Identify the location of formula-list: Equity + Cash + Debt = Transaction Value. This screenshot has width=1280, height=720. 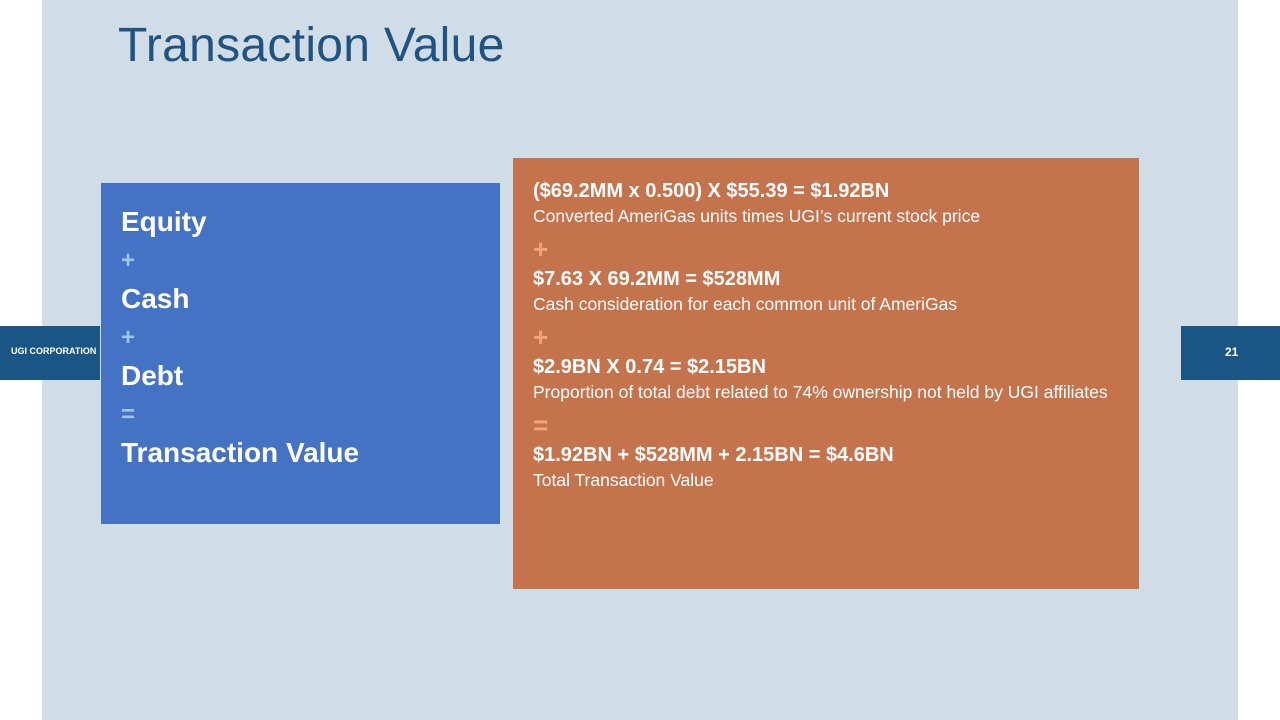
(240, 338).